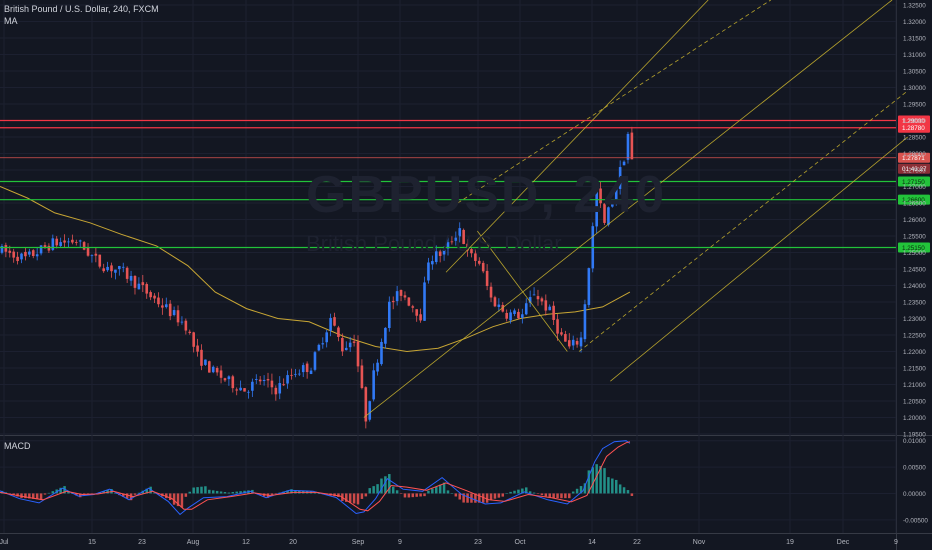 The image size is (932, 550). I want to click on price-axis-label: 1.24500, so click(914, 269).